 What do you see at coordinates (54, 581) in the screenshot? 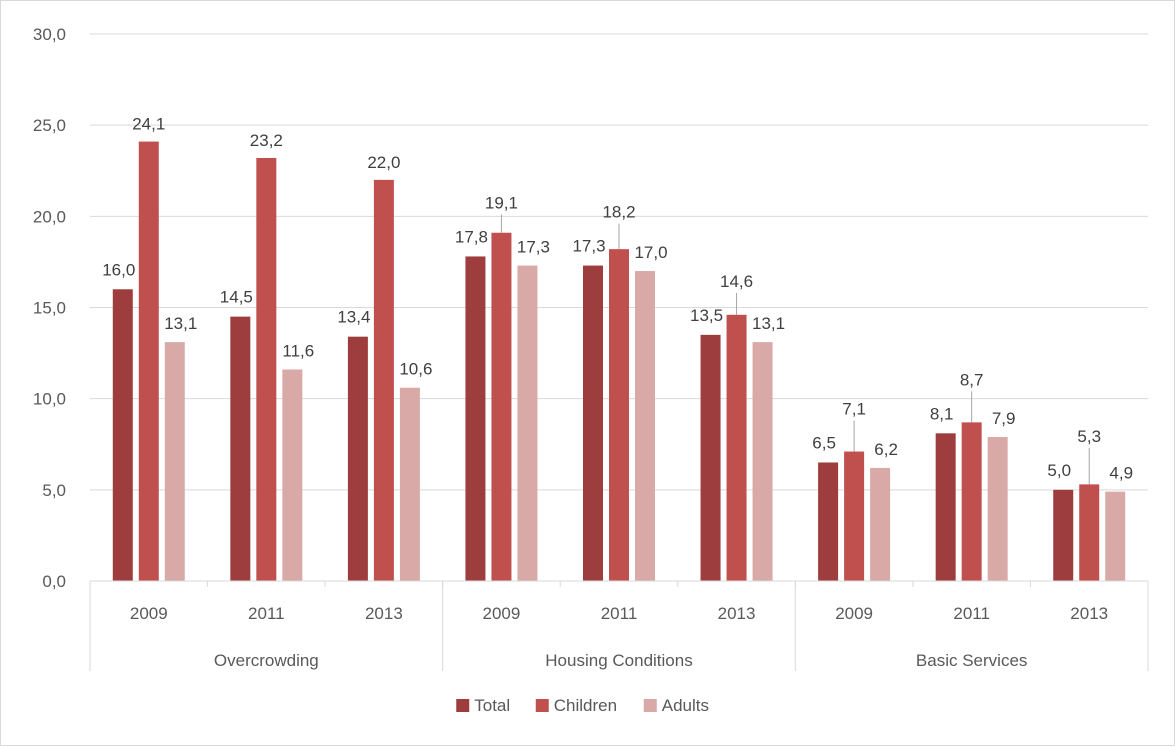
I see `y-tick-label: 0,0` at bounding box center [54, 581].